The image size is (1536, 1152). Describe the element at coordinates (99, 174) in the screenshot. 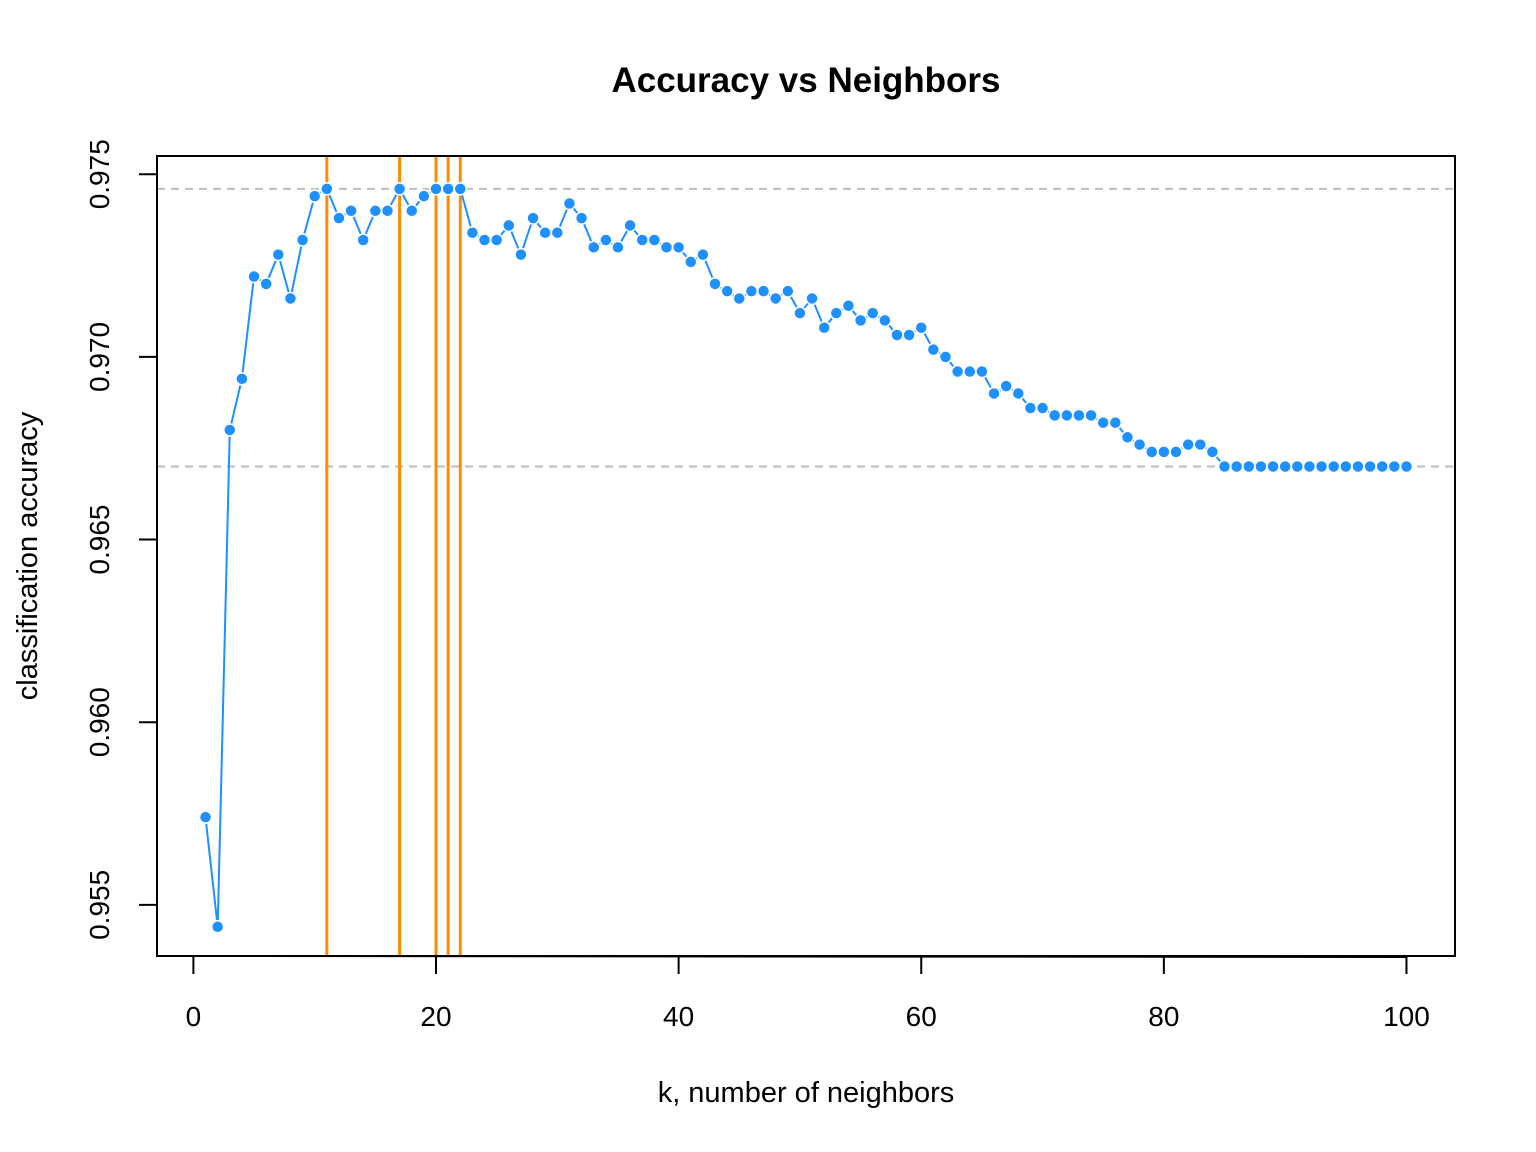

I see `y-tick-label: 0.975` at that location.